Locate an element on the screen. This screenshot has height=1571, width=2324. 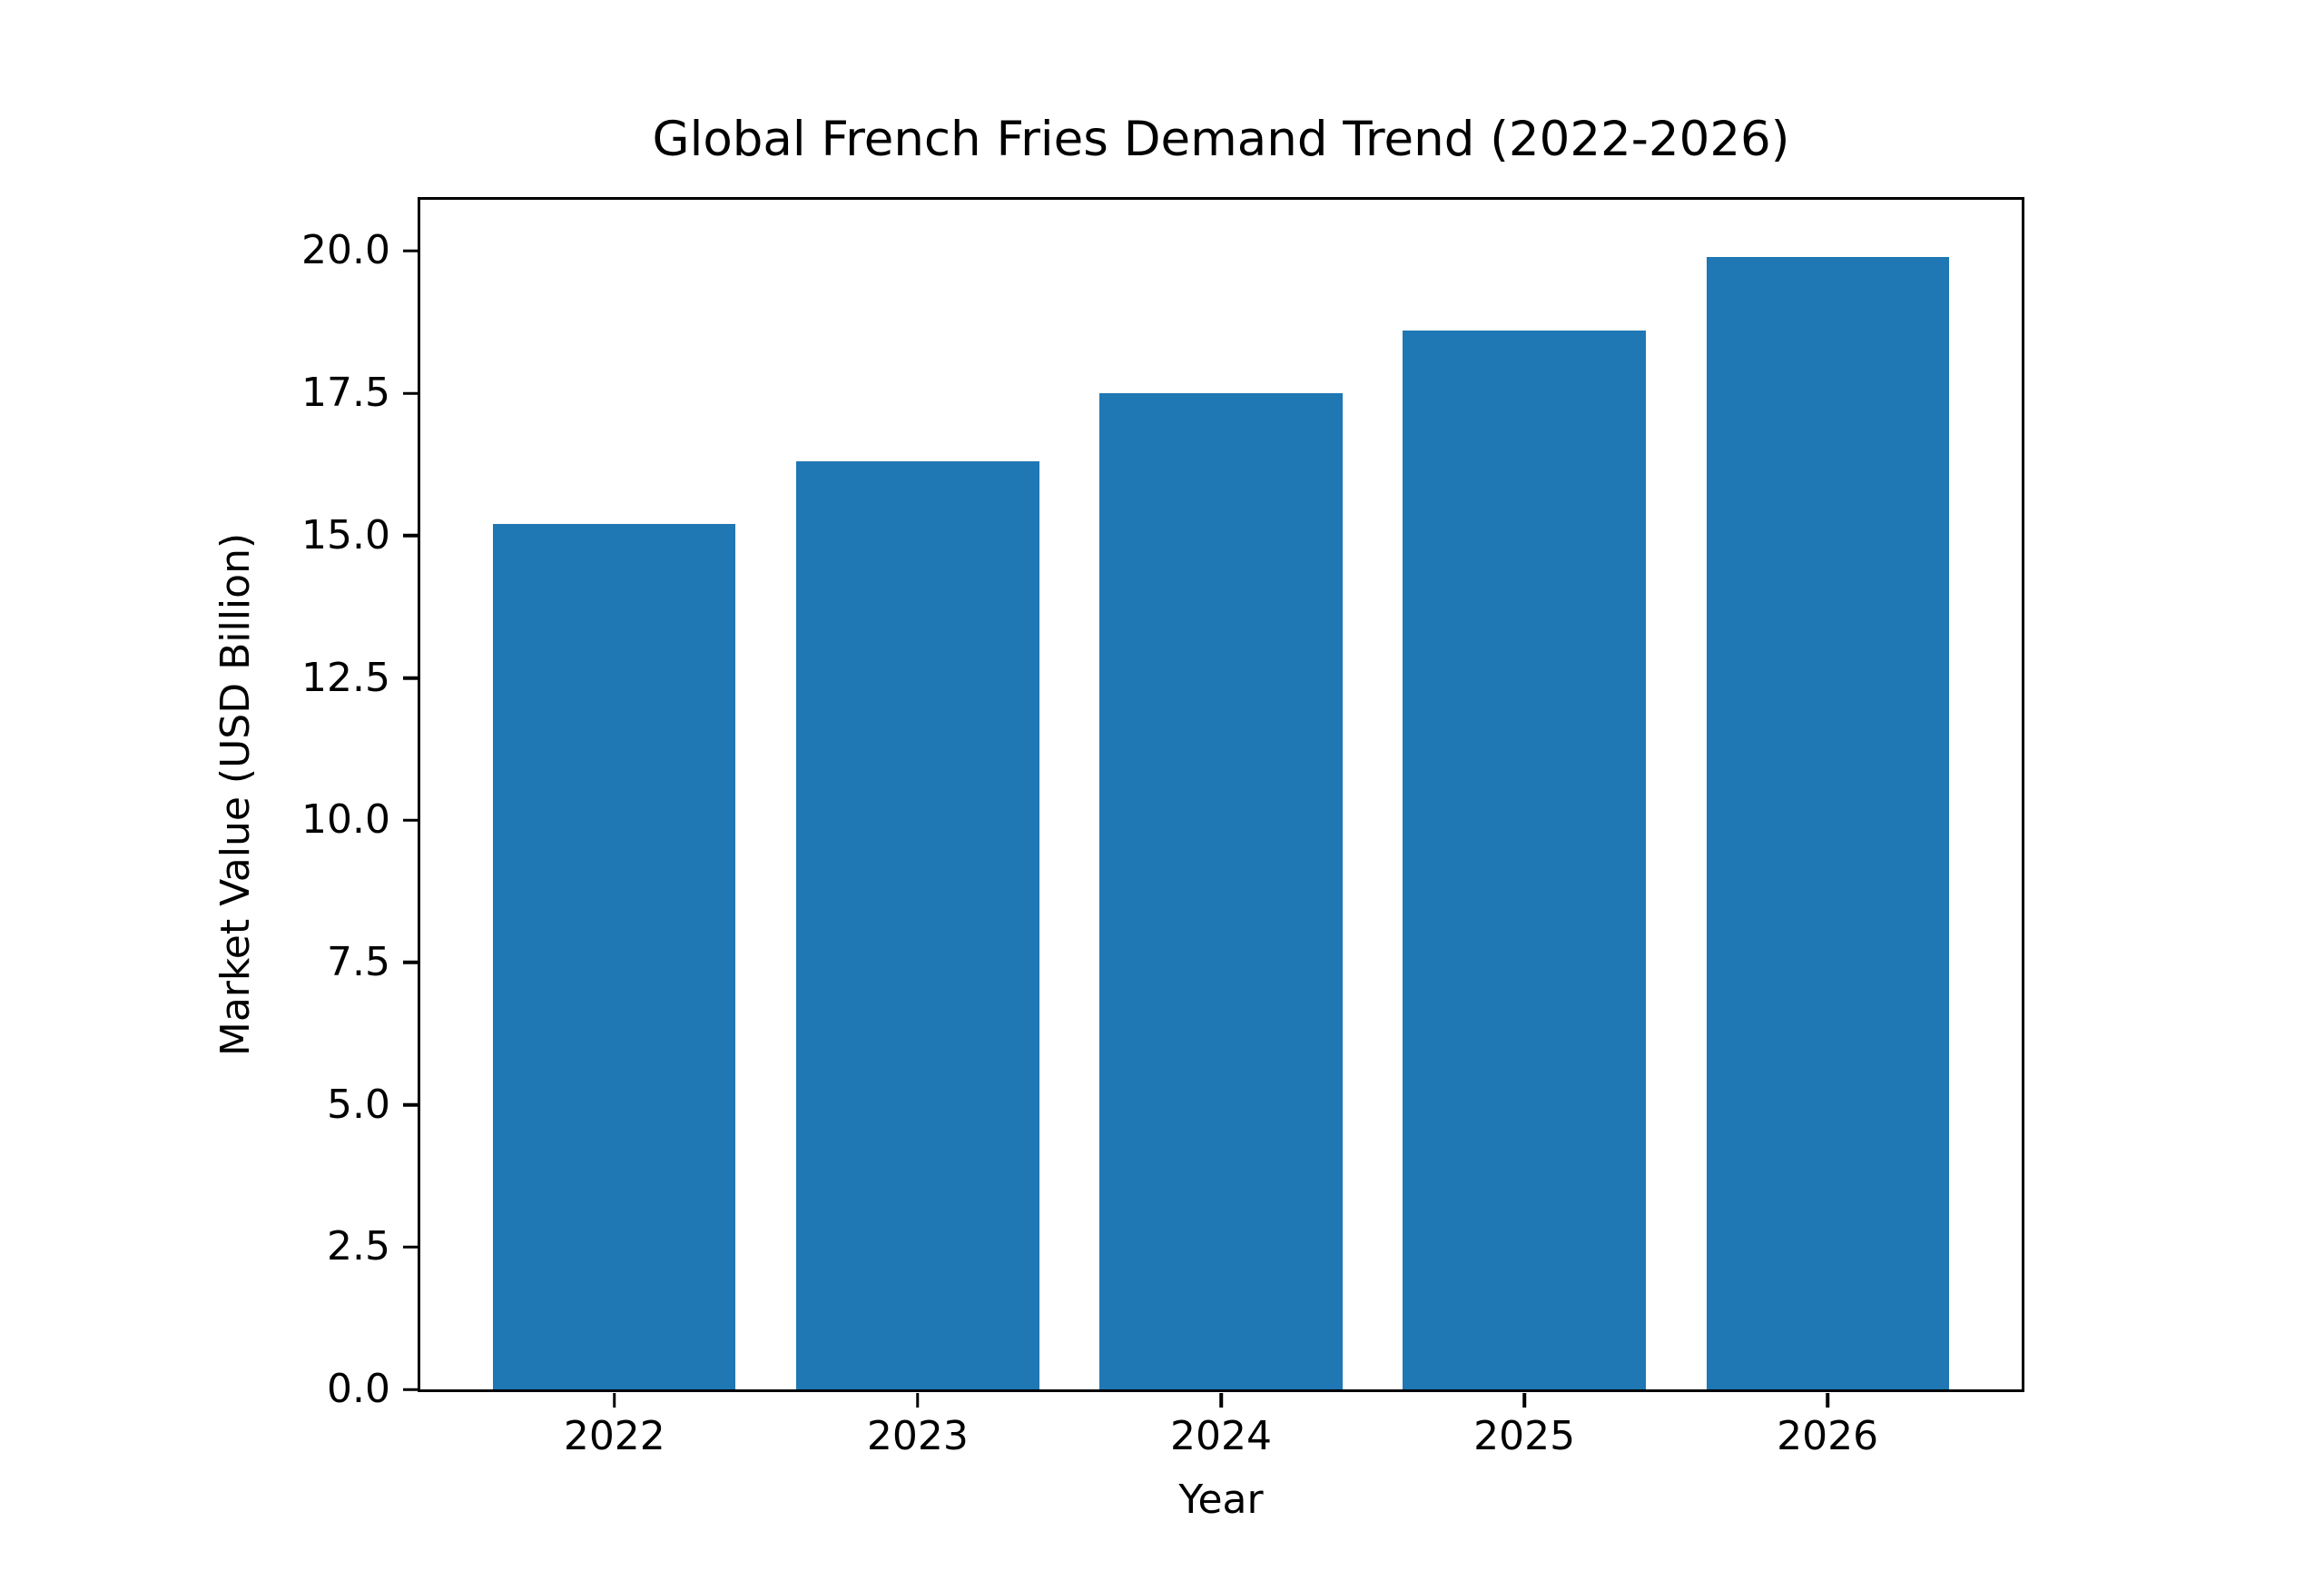
x-tick-label: 2026 is located at coordinates (1828, 1436).